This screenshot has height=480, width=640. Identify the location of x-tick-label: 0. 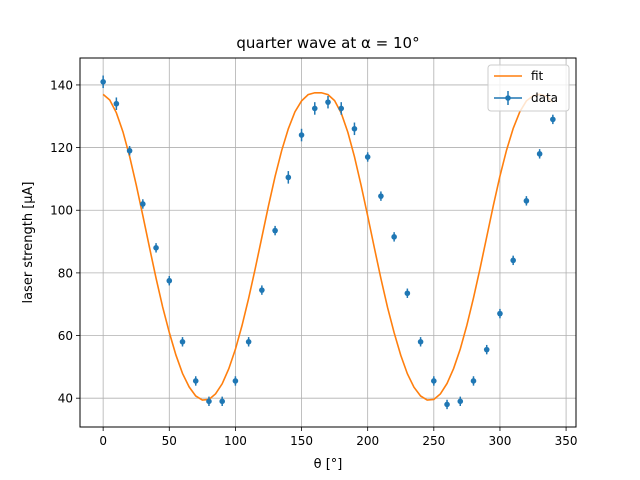
(103, 441).